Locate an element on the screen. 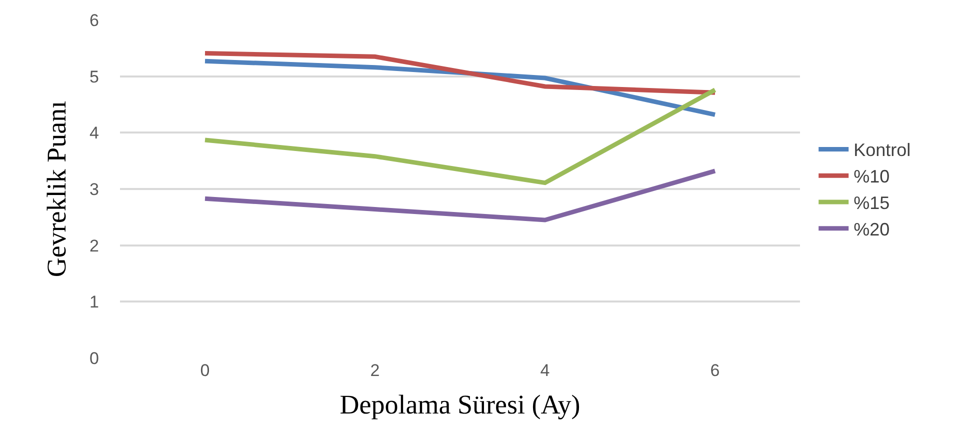 The image size is (980, 428). y-tick-label: 6 is located at coordinates (94, 20).